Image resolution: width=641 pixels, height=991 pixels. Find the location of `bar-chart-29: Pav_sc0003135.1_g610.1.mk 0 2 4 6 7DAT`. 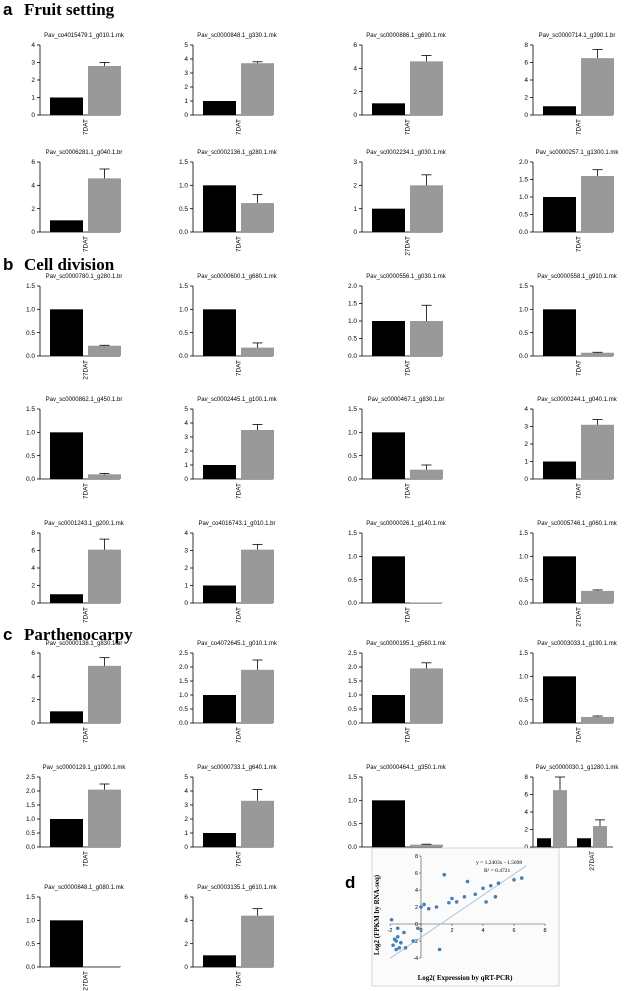

bar-chart-29: Pav_sc0003135.1_g610.1.mk 0 2 4 6 7DAT is located at coordinates (230, 936).